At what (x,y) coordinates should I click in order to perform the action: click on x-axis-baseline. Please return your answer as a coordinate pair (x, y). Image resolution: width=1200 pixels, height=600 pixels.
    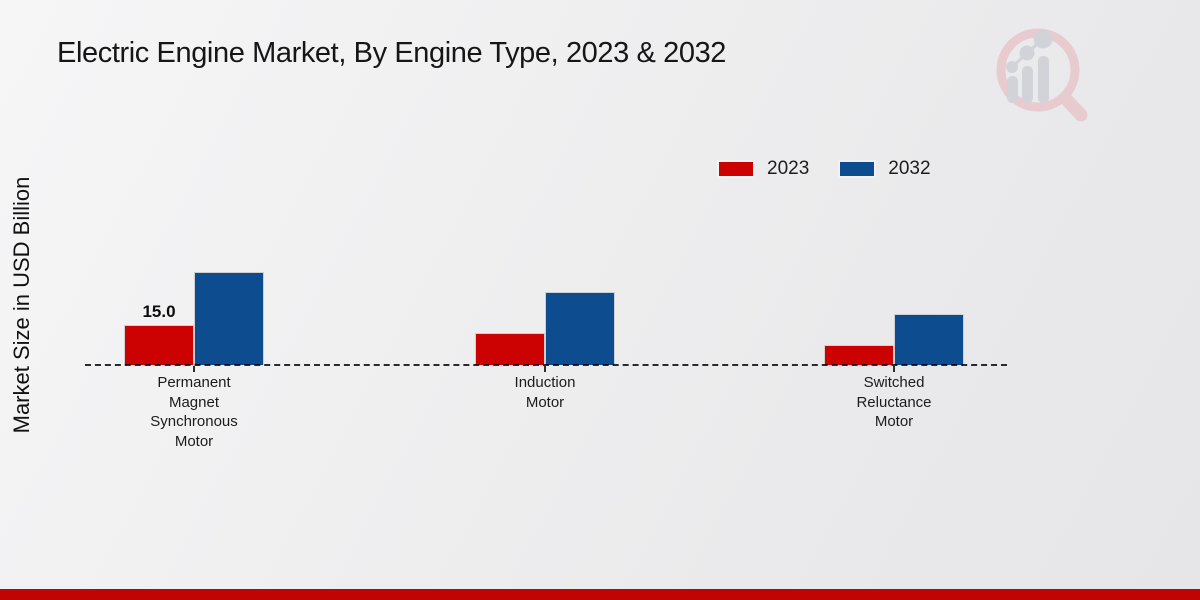
    Looking at the image, I should click on (546, 365).